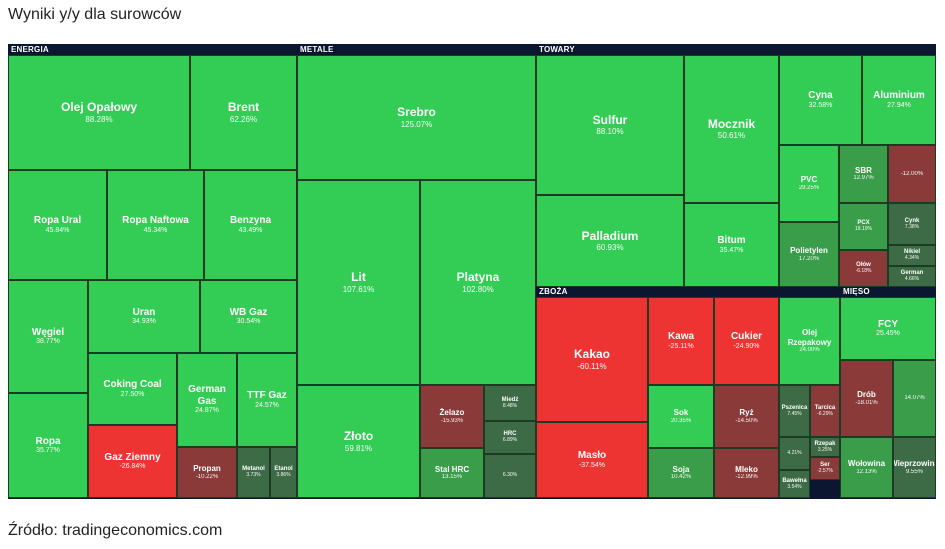 The image size is (945, 549). Describe the element at coordinates (731, 245) in the screenshot. I see `tile-bitum: Bitum 35.47%` at that location.